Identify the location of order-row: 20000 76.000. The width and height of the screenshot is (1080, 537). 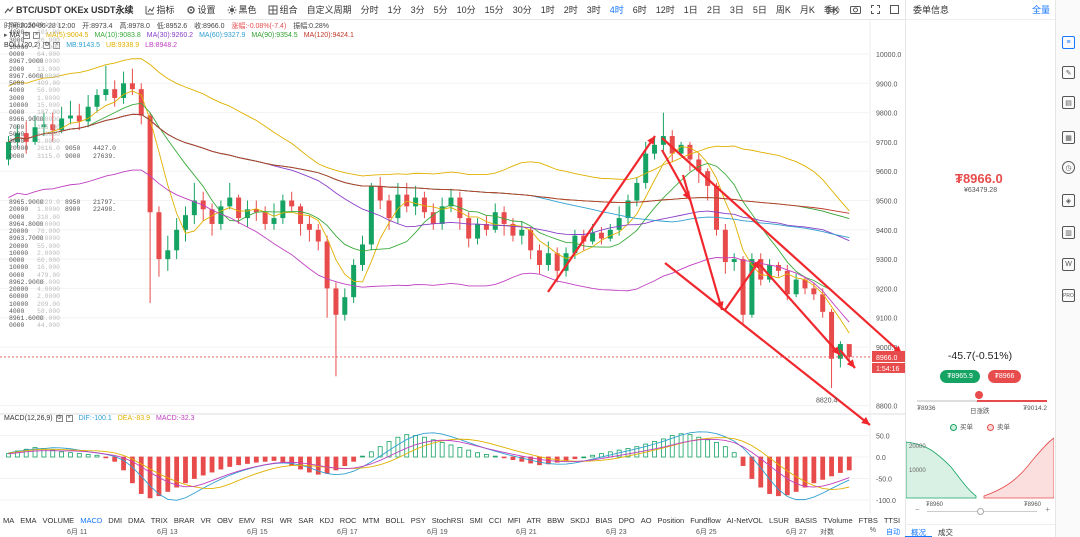
(78, 231).